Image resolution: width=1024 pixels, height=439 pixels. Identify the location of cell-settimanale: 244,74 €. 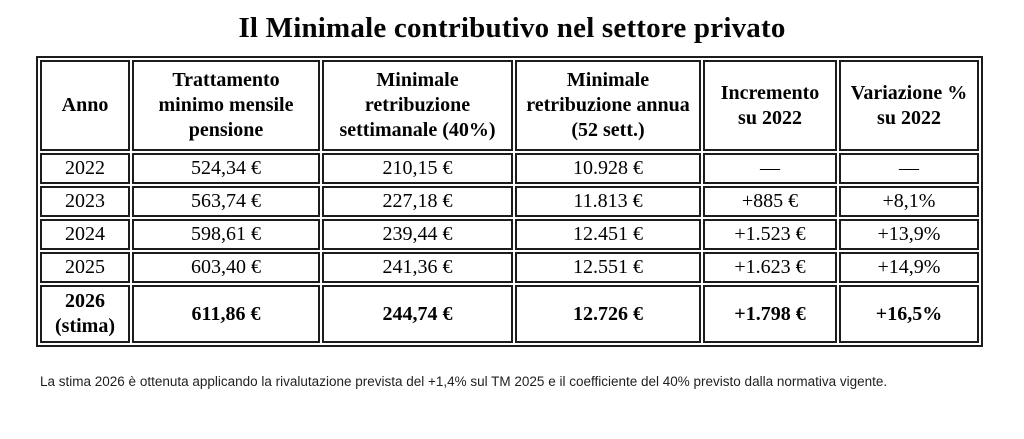
(417, 314).